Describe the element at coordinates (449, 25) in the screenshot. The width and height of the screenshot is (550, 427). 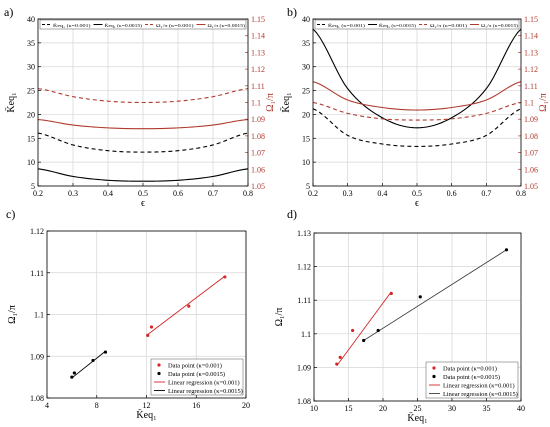
I see `legend-entry-2: Ω₁/π (κ=0.001)` at that location.